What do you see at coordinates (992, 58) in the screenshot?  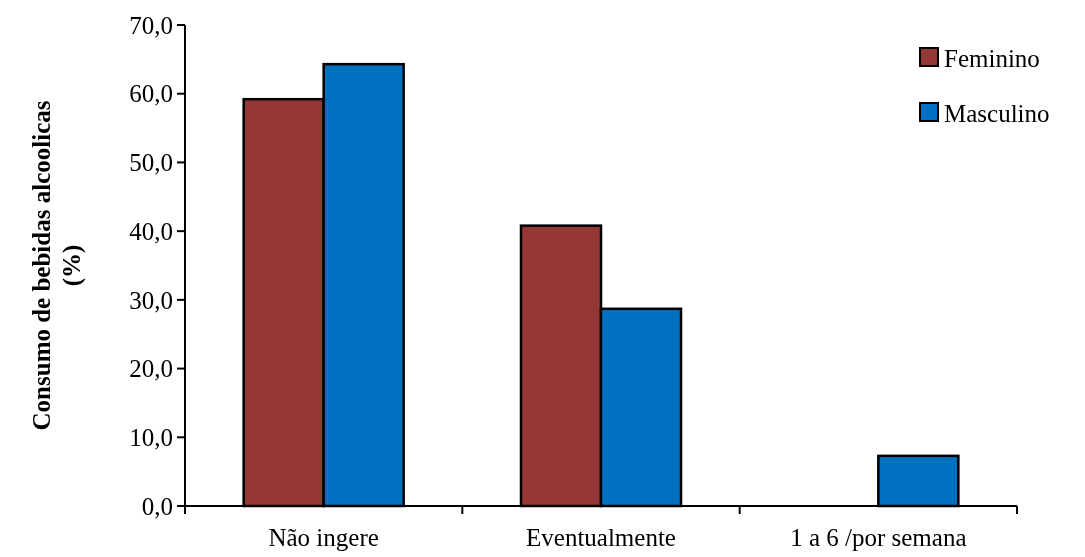 I see `legend-label: Feminino` at bounding box center [992, 58].